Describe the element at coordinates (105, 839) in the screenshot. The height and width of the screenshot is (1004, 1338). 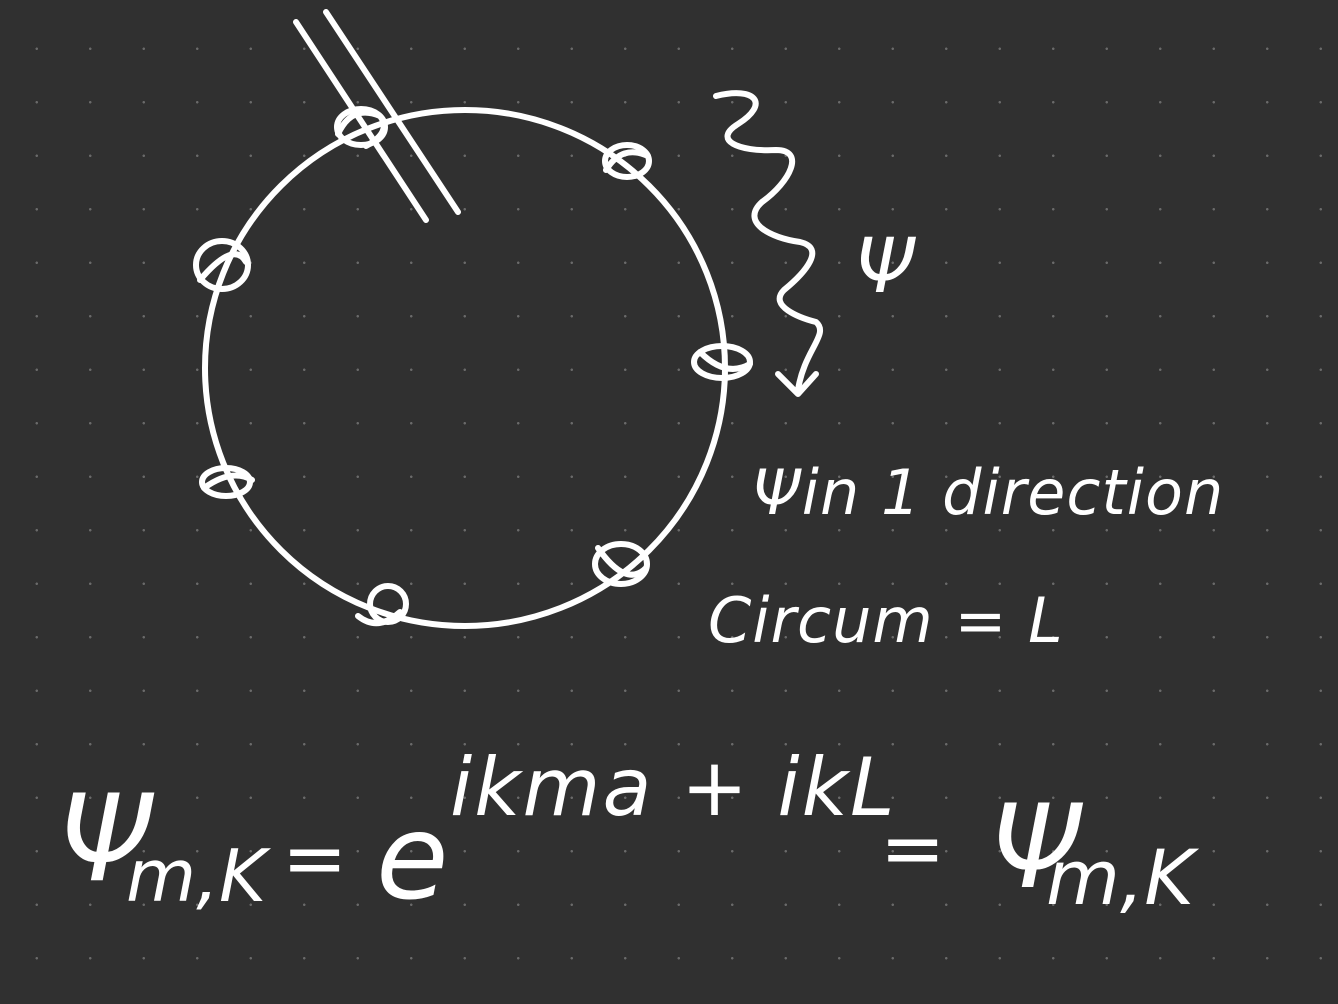
I see `equation-lhs-psi: Ψ` at that location.